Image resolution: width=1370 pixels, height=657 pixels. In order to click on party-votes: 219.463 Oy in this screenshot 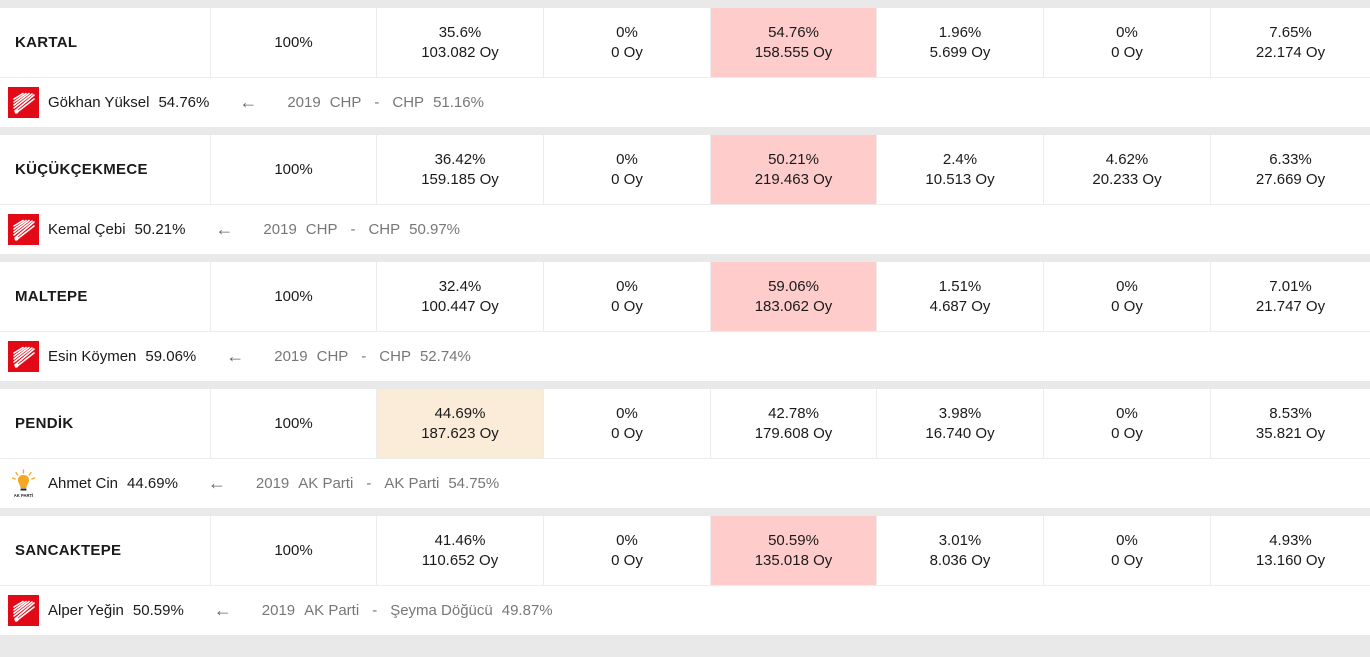, I will do `click(793, 179)`.